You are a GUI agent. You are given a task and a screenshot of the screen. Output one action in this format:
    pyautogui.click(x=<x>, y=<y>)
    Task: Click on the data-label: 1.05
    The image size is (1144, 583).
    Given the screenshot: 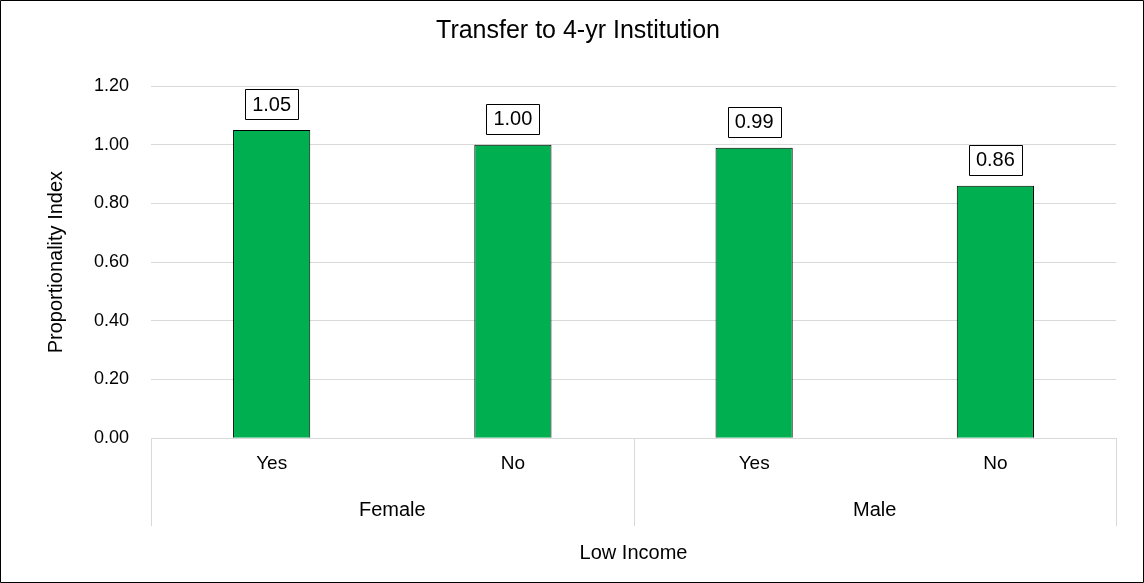 What is the action you would take?
    pyautogui.click(x=272, y=103)
    